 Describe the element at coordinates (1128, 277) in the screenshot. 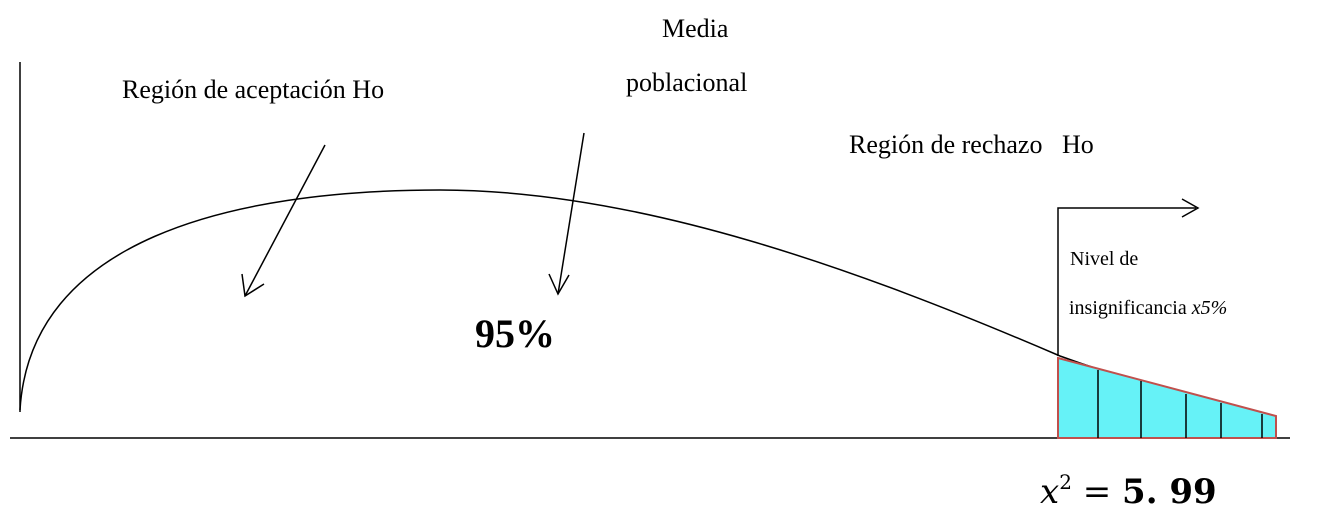

I see `rejection-arrow` at that location.